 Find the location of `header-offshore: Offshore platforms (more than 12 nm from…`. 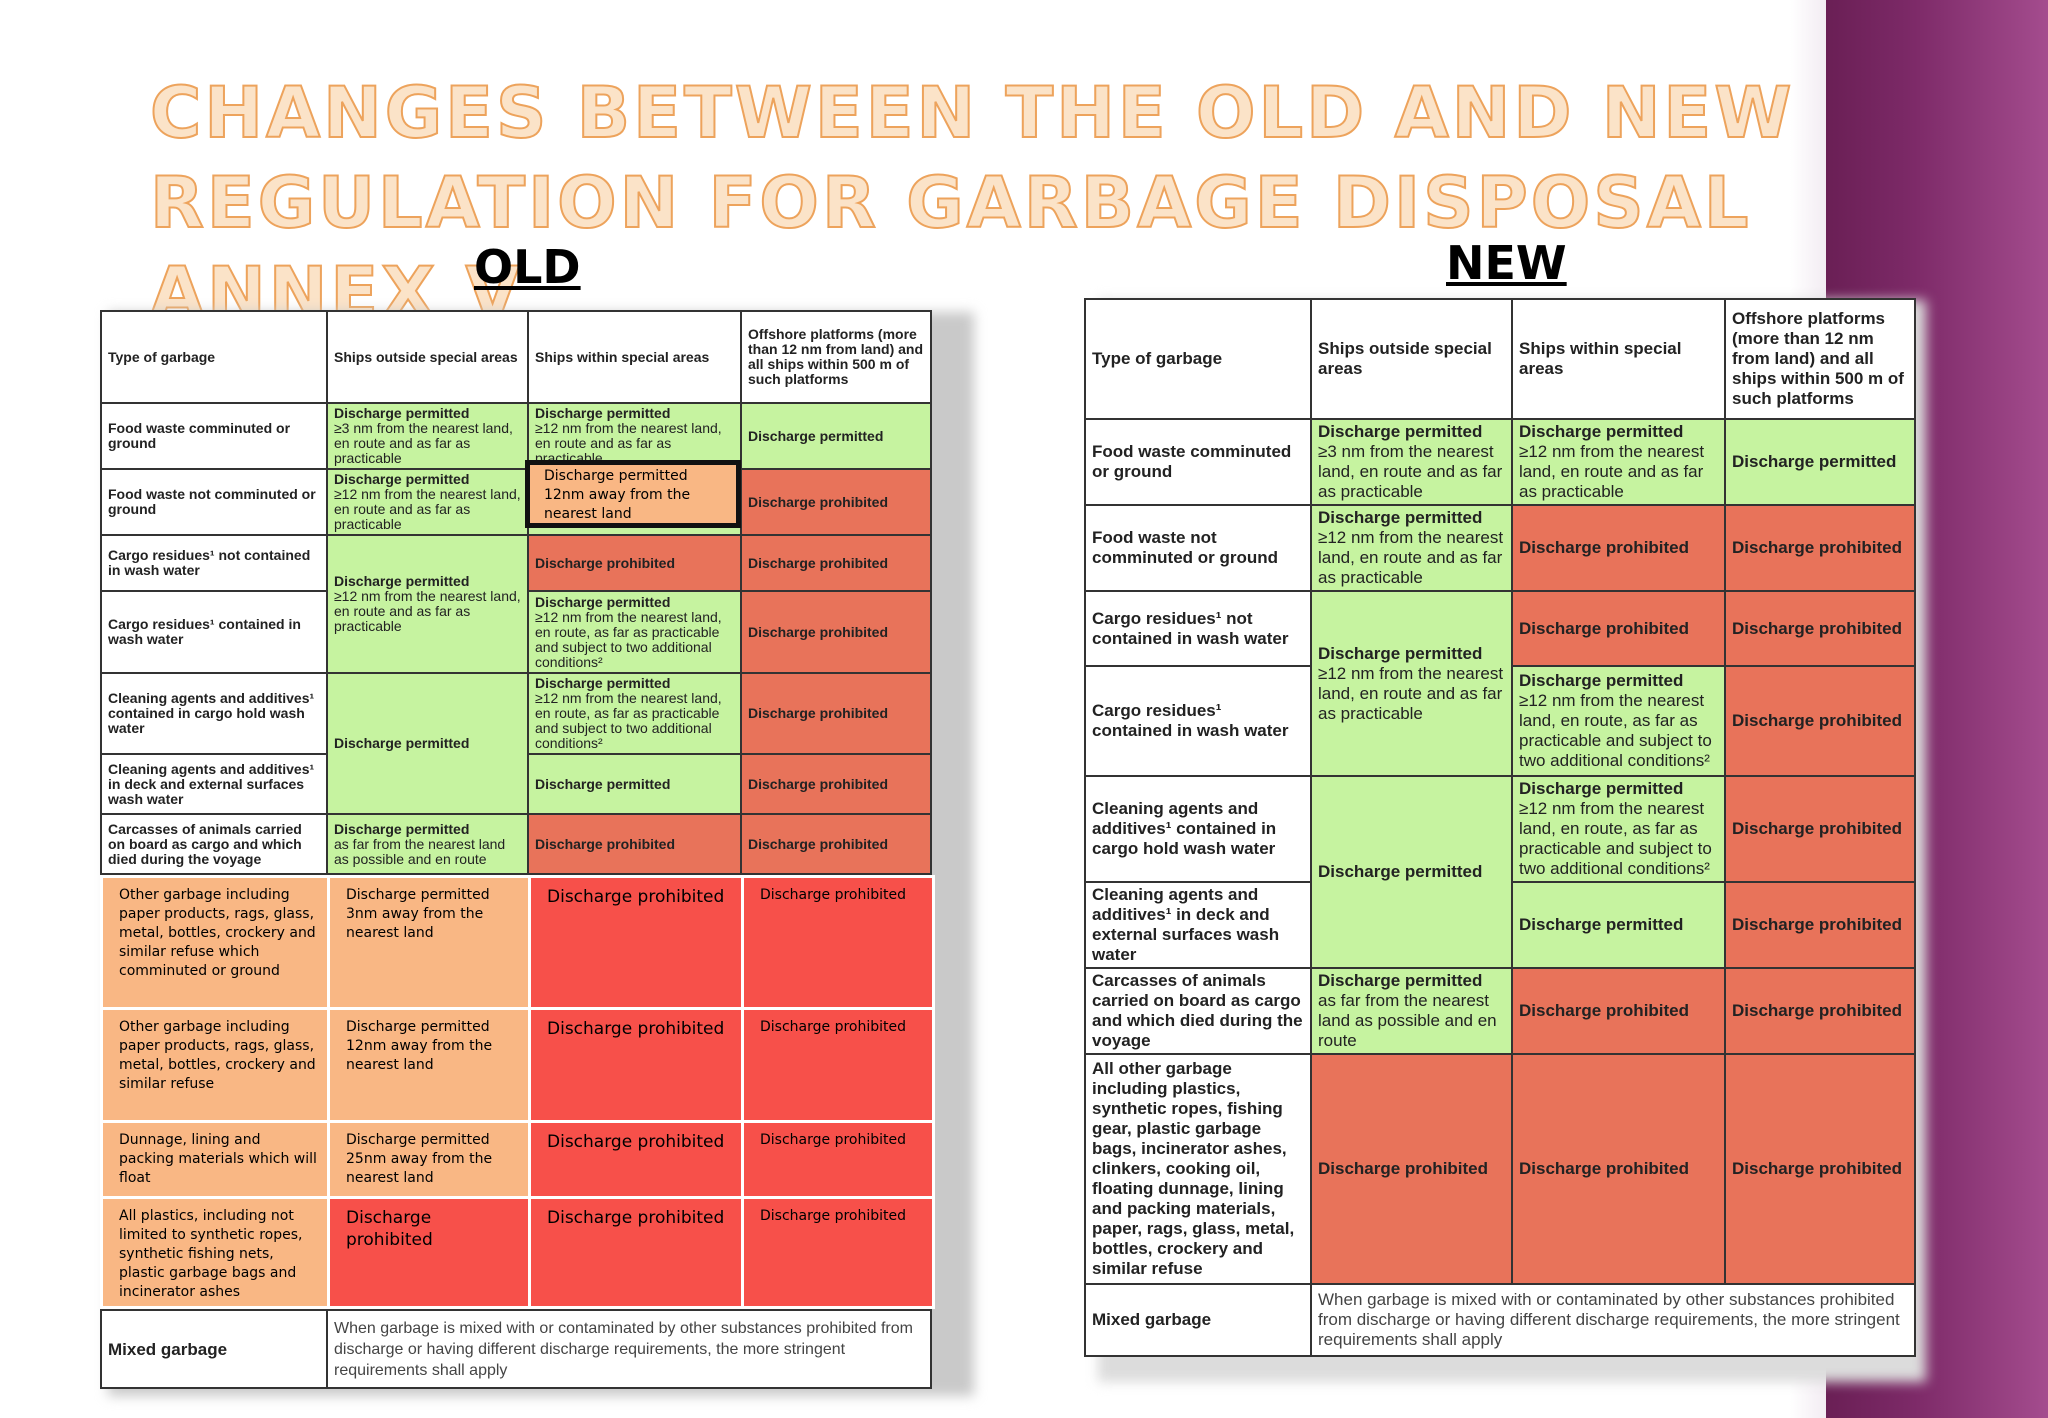

header-offshore: Offshore platforms (more than 12 nm from… is located at coordinates (836, 357).